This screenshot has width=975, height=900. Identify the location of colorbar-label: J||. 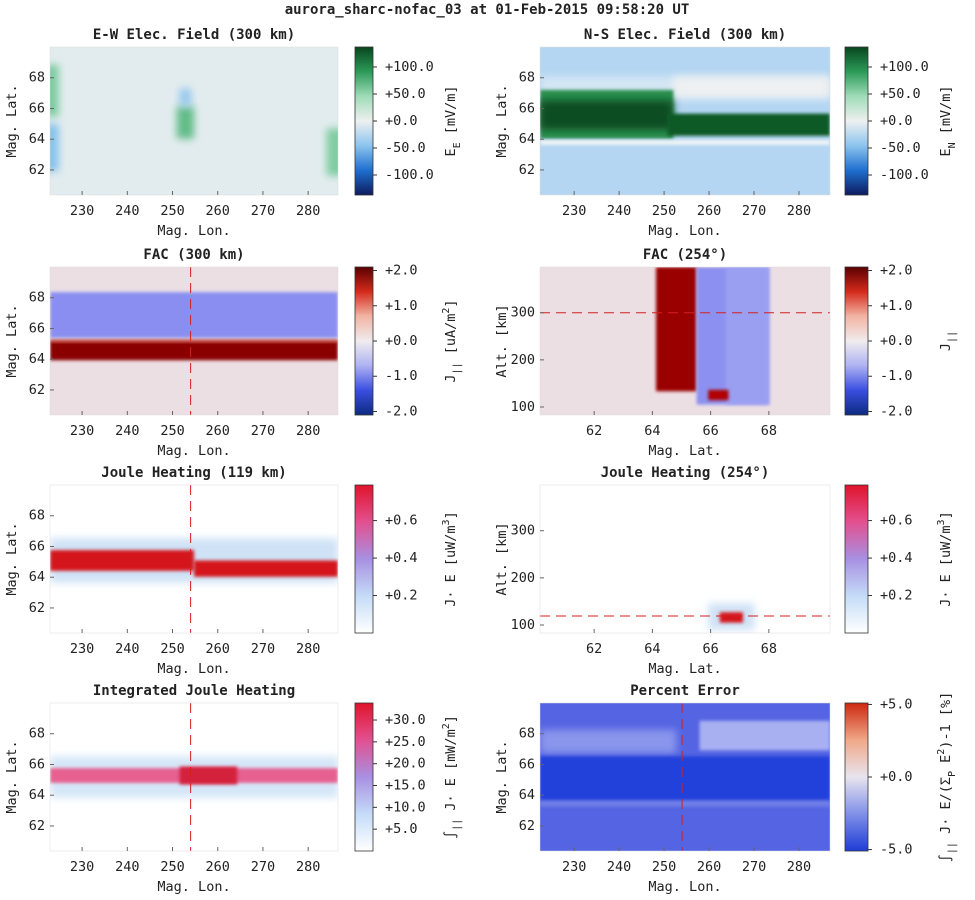
(948, 341).